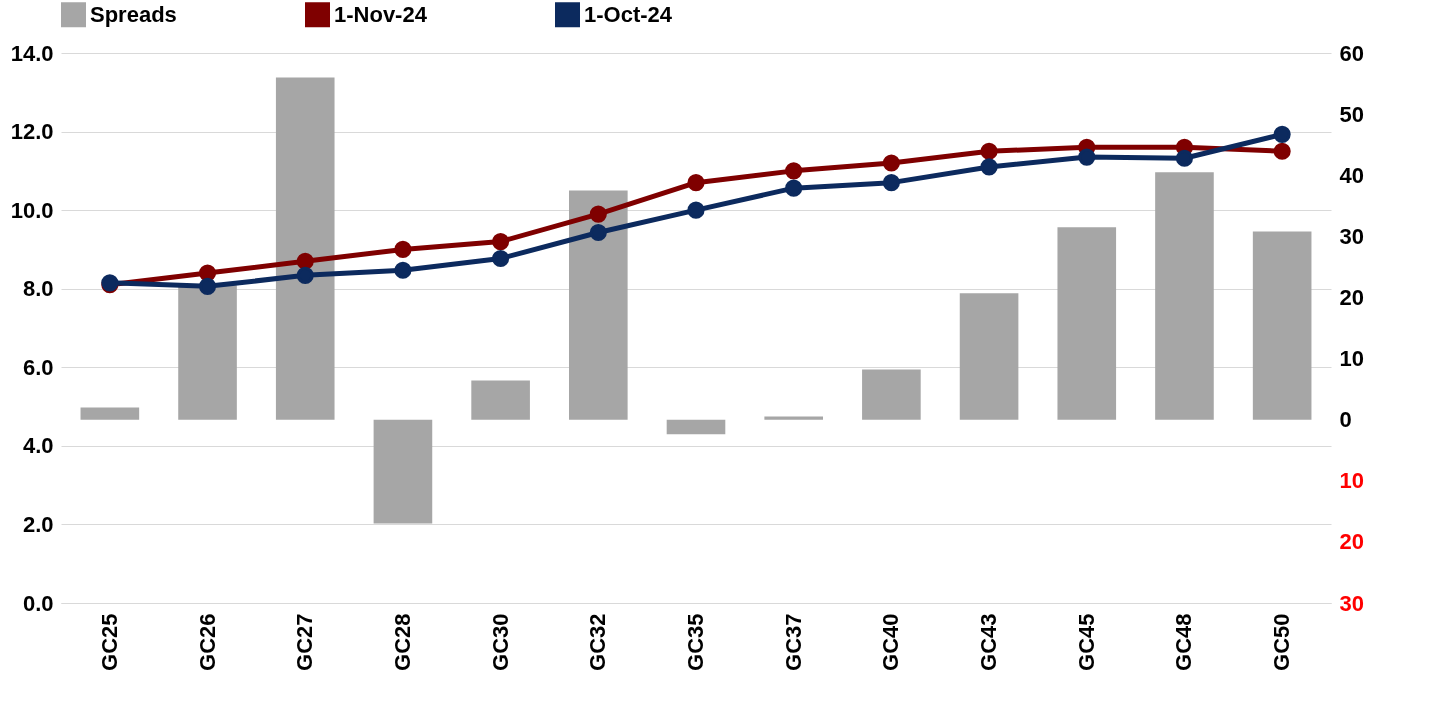 Image resolution: width=1447 pixels, height=707 pixels. What do you see at coordinates (38, 524) in the screenshot?
I see `y-tick-label: 2.0` at bounding box center [38, 524].